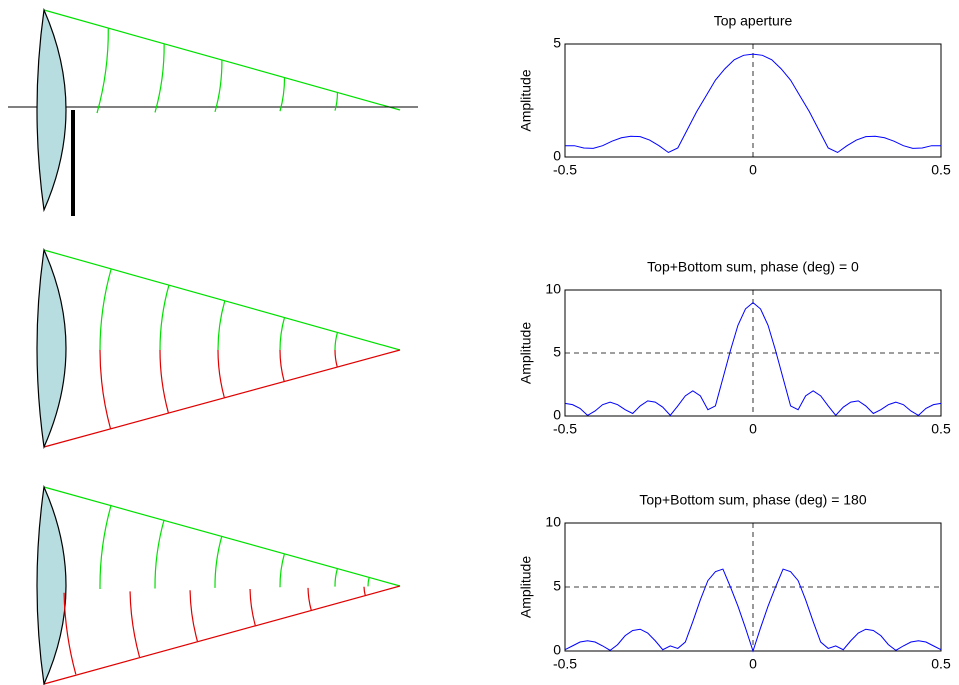 Image resolution: width=959 pixels, height=685 pixels. What do you see at coordinates (753, 21) in the screenshot?
I see `chart-title: Top aperture` at bounding box center [753, 21].